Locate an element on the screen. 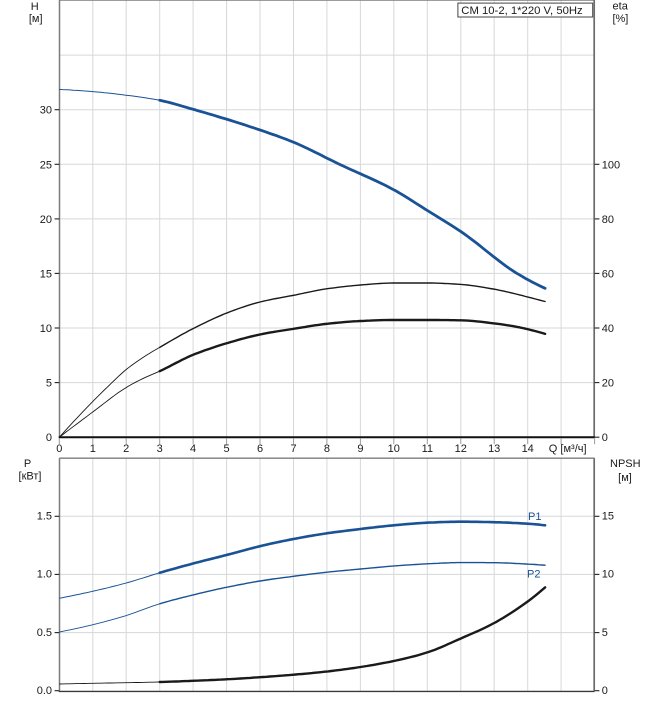 The height and width of the screenshot is (705, 658). svg-text: 13 is located at coordinates (494, 449).